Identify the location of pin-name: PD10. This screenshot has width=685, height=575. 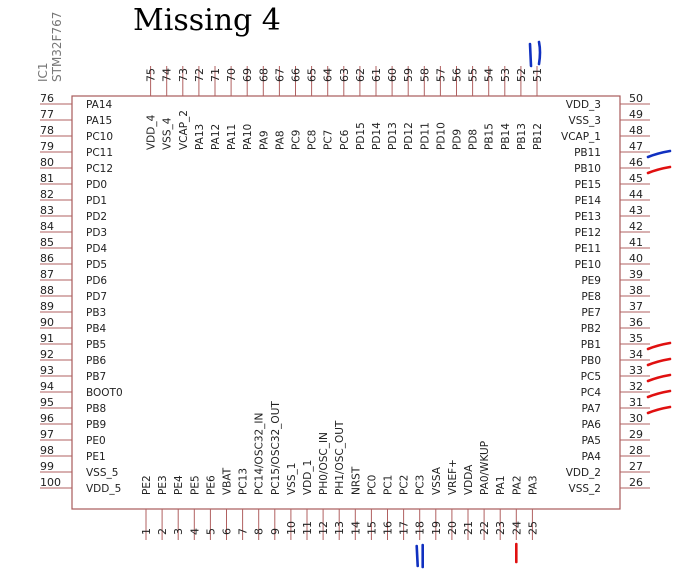
(441, 136).